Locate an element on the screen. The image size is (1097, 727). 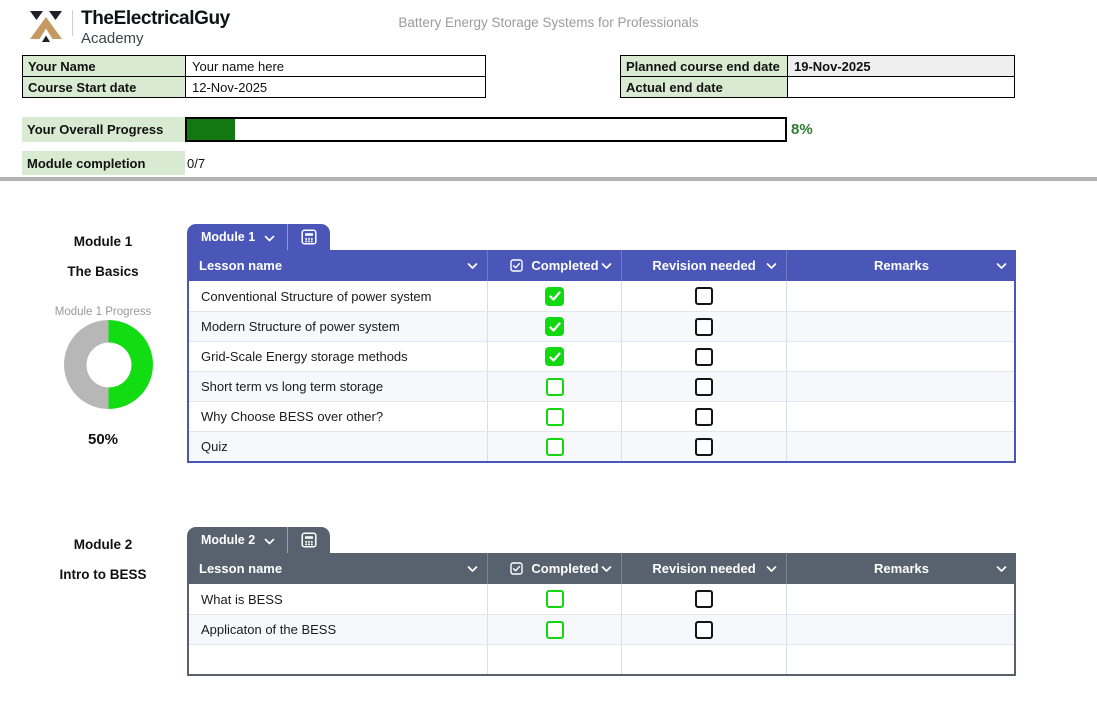
course-start-date-label: Course Start date is located at coordinates (104, 87).